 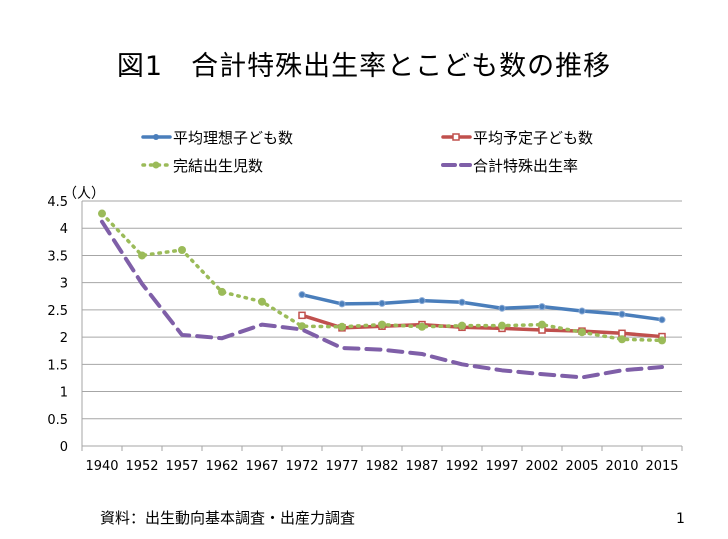 I want to click on y-tick-label: 4, so click(x=64, y=229).